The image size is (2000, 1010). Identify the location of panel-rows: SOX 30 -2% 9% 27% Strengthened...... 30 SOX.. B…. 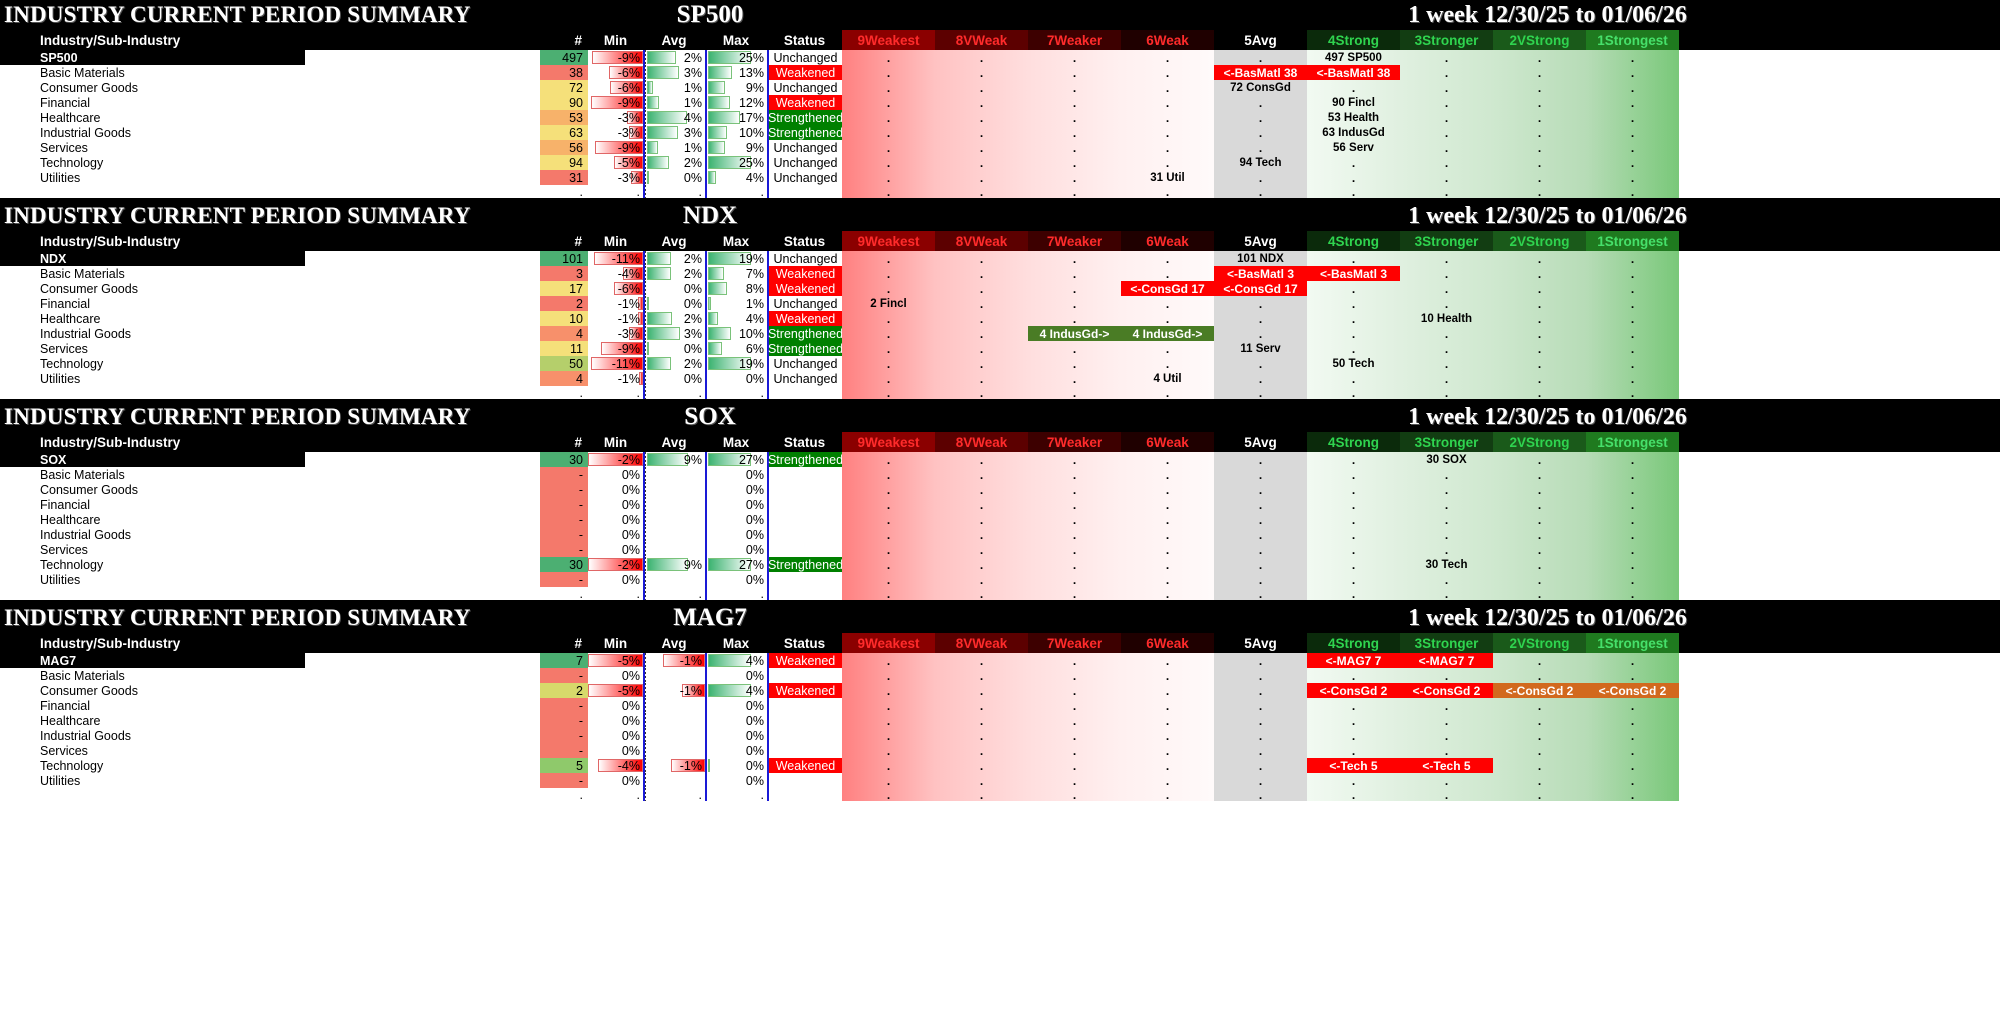
(1000, 526).